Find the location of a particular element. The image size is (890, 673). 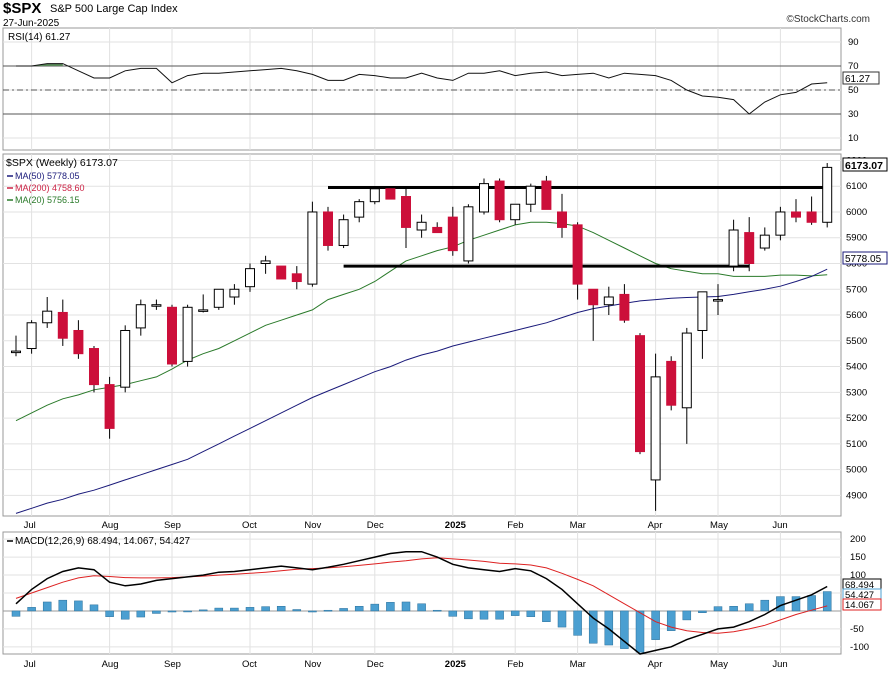

price-ytick-label: 5400 is located at coordinates (856, 367).